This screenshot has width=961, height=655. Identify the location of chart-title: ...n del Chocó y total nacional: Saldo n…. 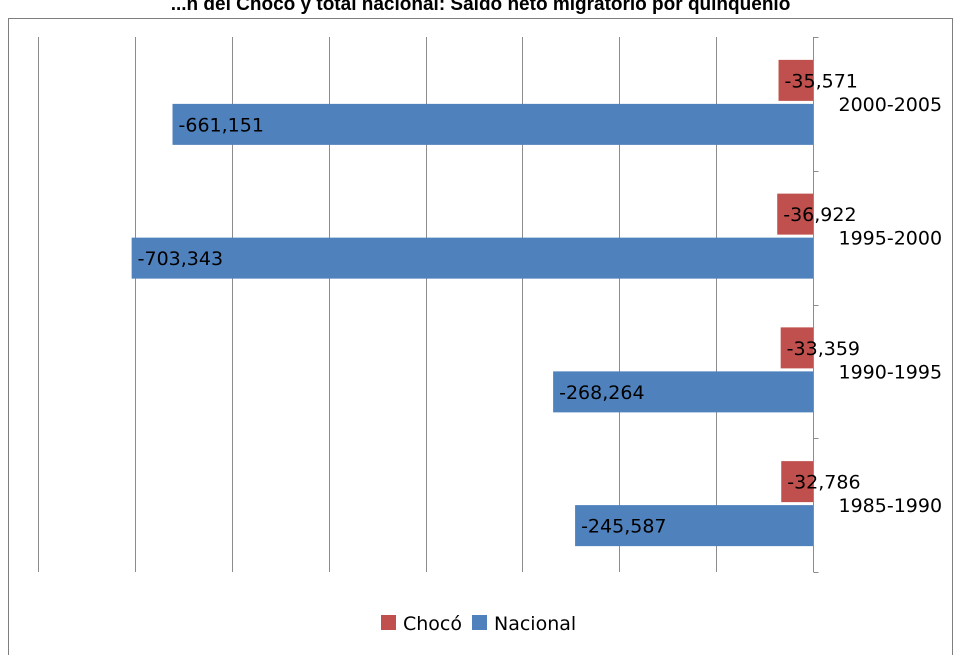
(480, 7).